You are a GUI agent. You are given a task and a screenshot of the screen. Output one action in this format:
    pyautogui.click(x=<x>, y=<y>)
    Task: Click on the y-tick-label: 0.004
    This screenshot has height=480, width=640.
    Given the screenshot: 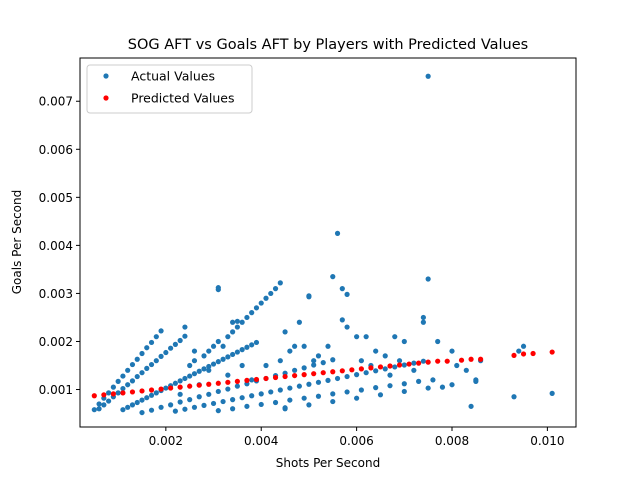 What is the action you would take?
    pyautogui.click(x=56, y=246)
    